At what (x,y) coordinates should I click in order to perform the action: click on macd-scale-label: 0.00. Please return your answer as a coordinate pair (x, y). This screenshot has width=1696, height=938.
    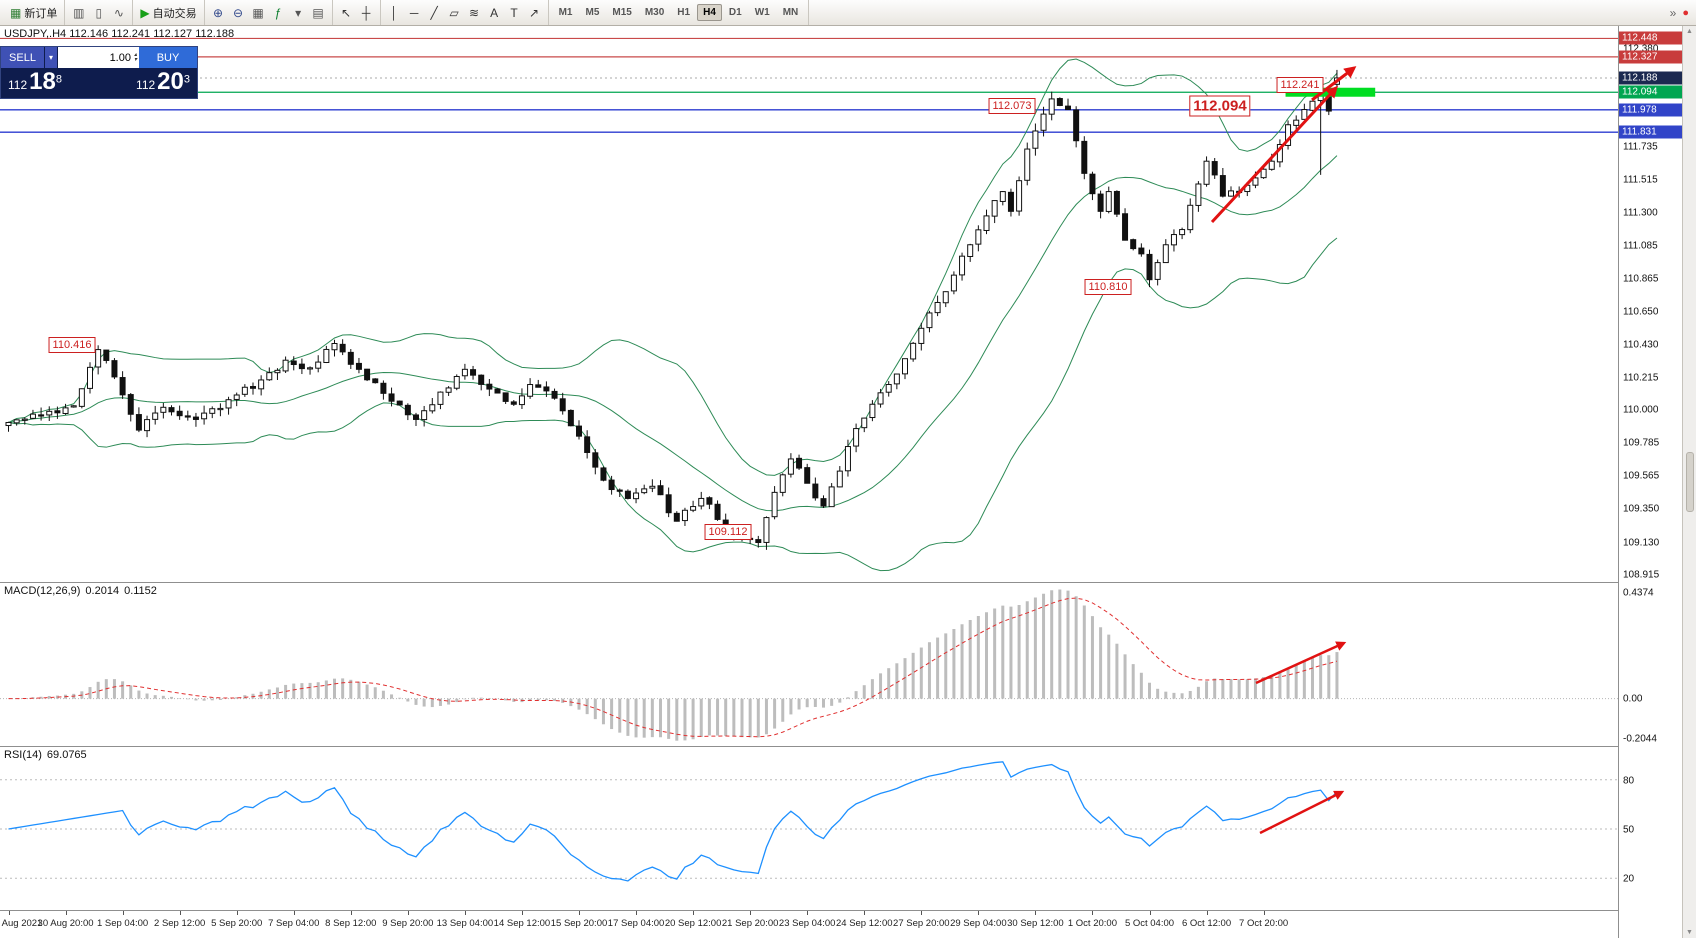
    Looking at the image, I should click on (1633, 699).